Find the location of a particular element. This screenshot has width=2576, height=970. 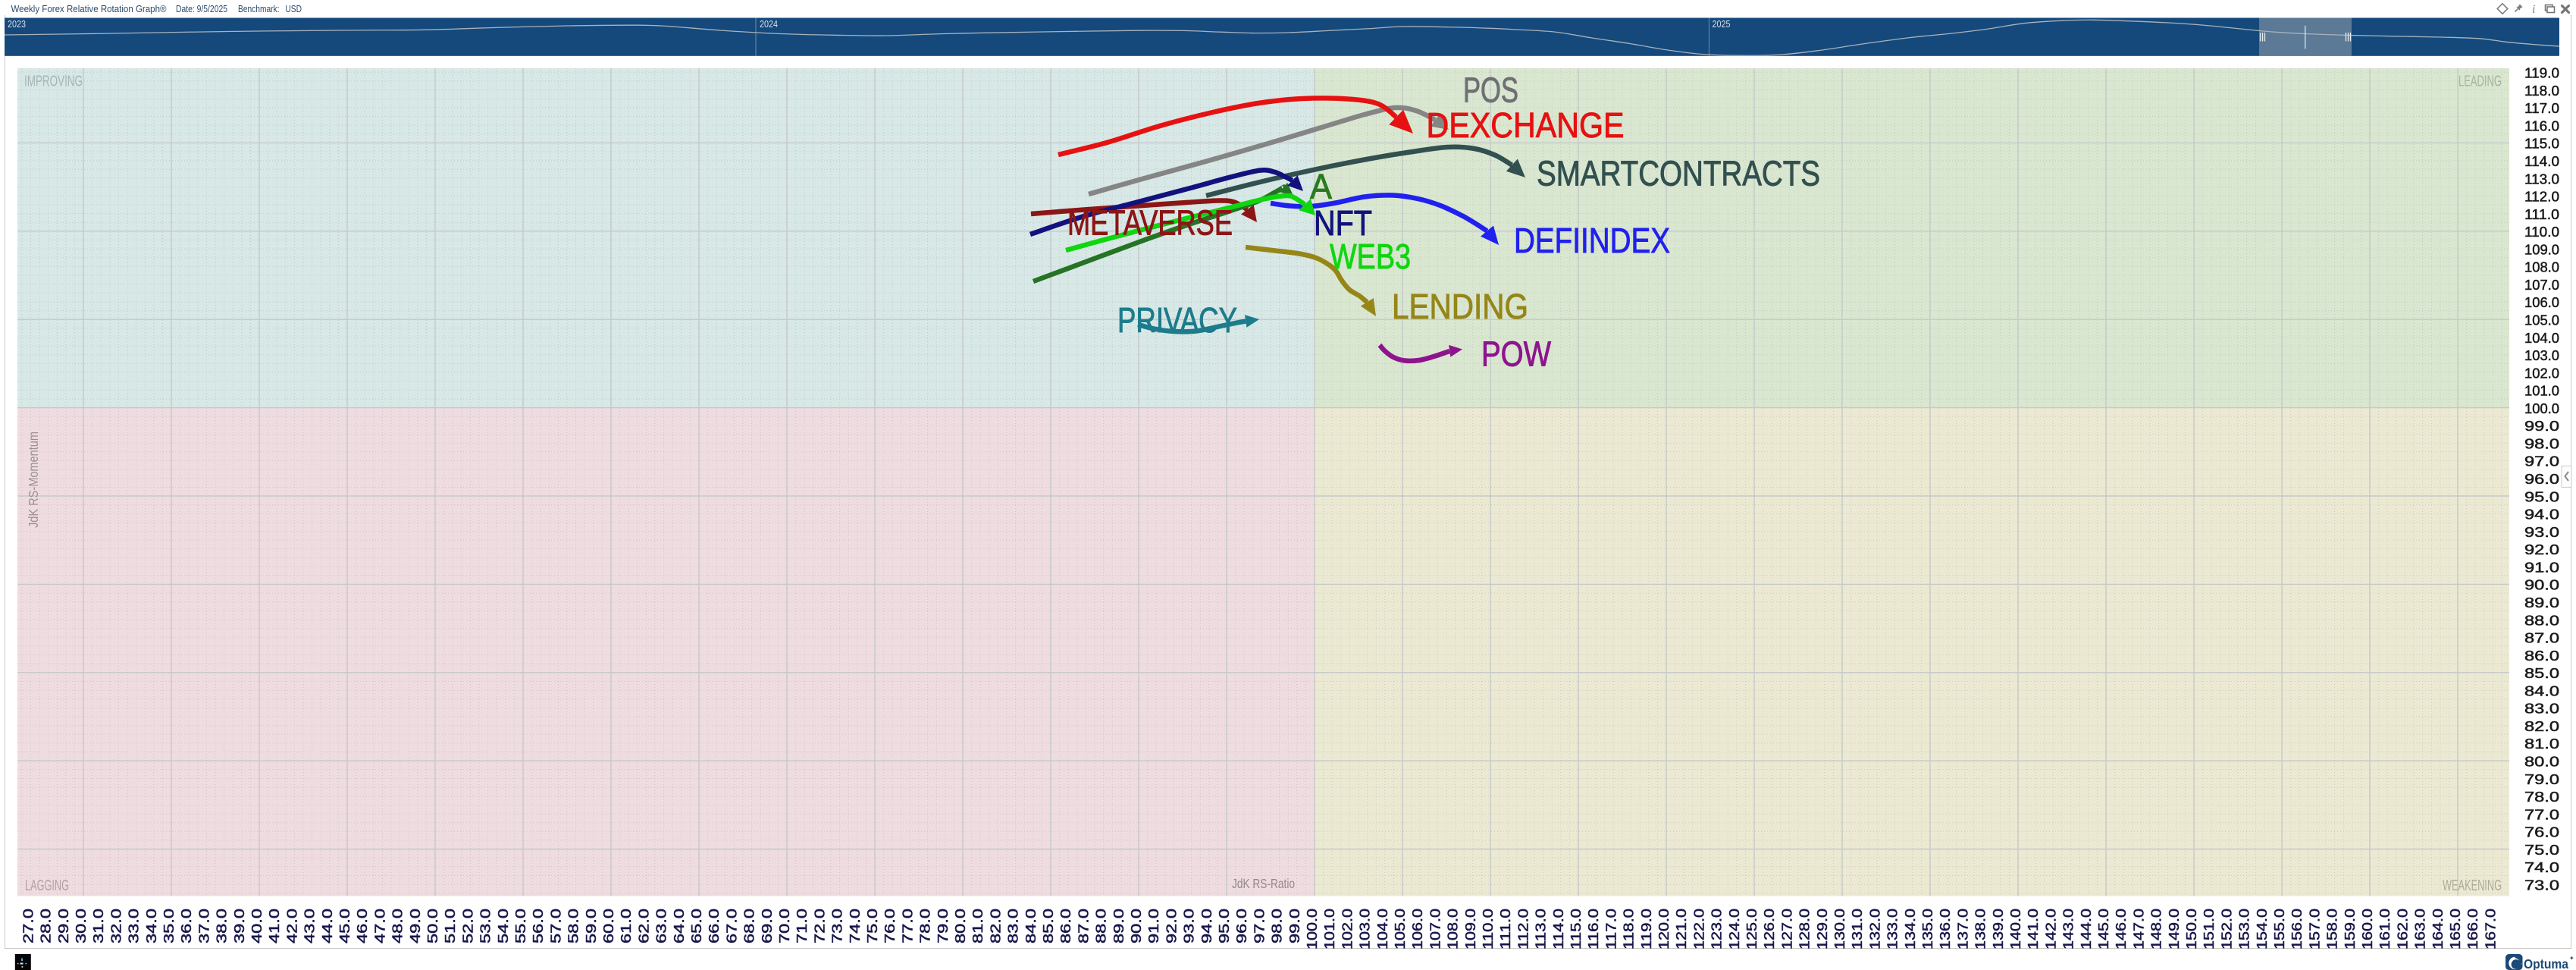

svg-text: 39.0 is located at coordinates (239, 926).